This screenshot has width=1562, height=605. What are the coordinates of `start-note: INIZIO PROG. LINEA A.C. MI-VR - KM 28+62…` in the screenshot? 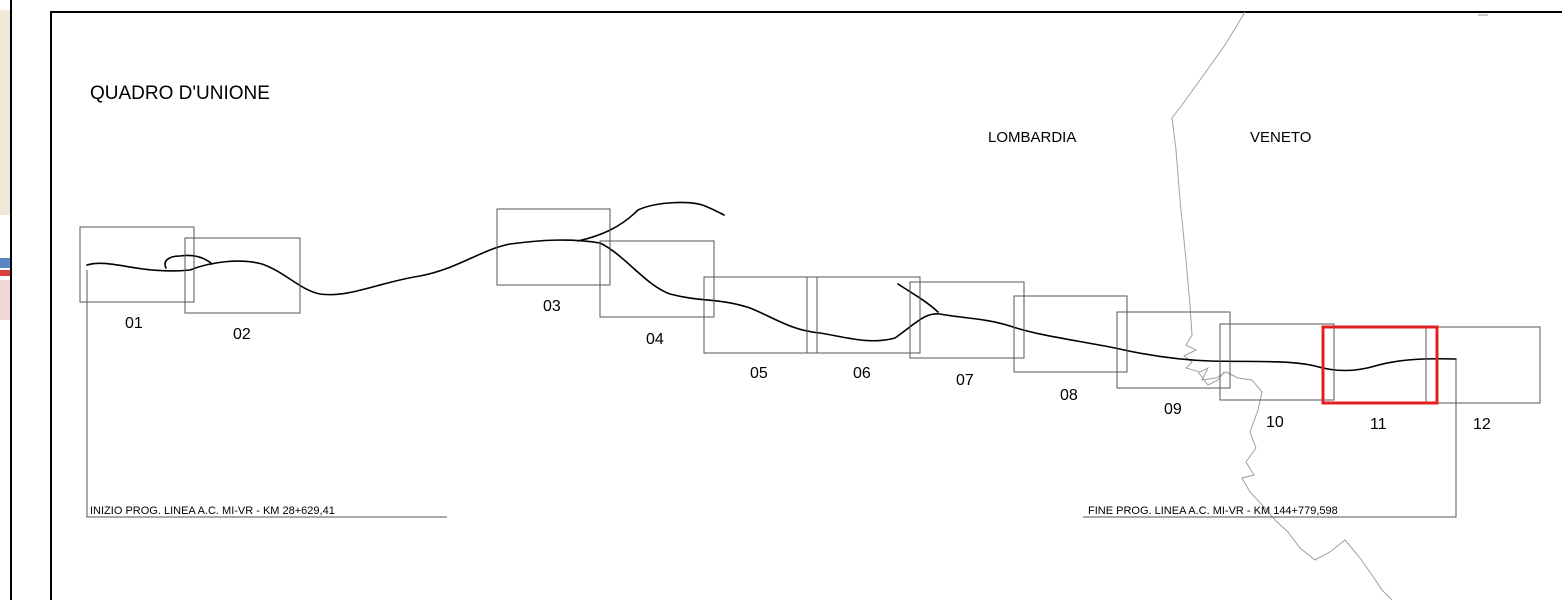 It's located at (212, 511).